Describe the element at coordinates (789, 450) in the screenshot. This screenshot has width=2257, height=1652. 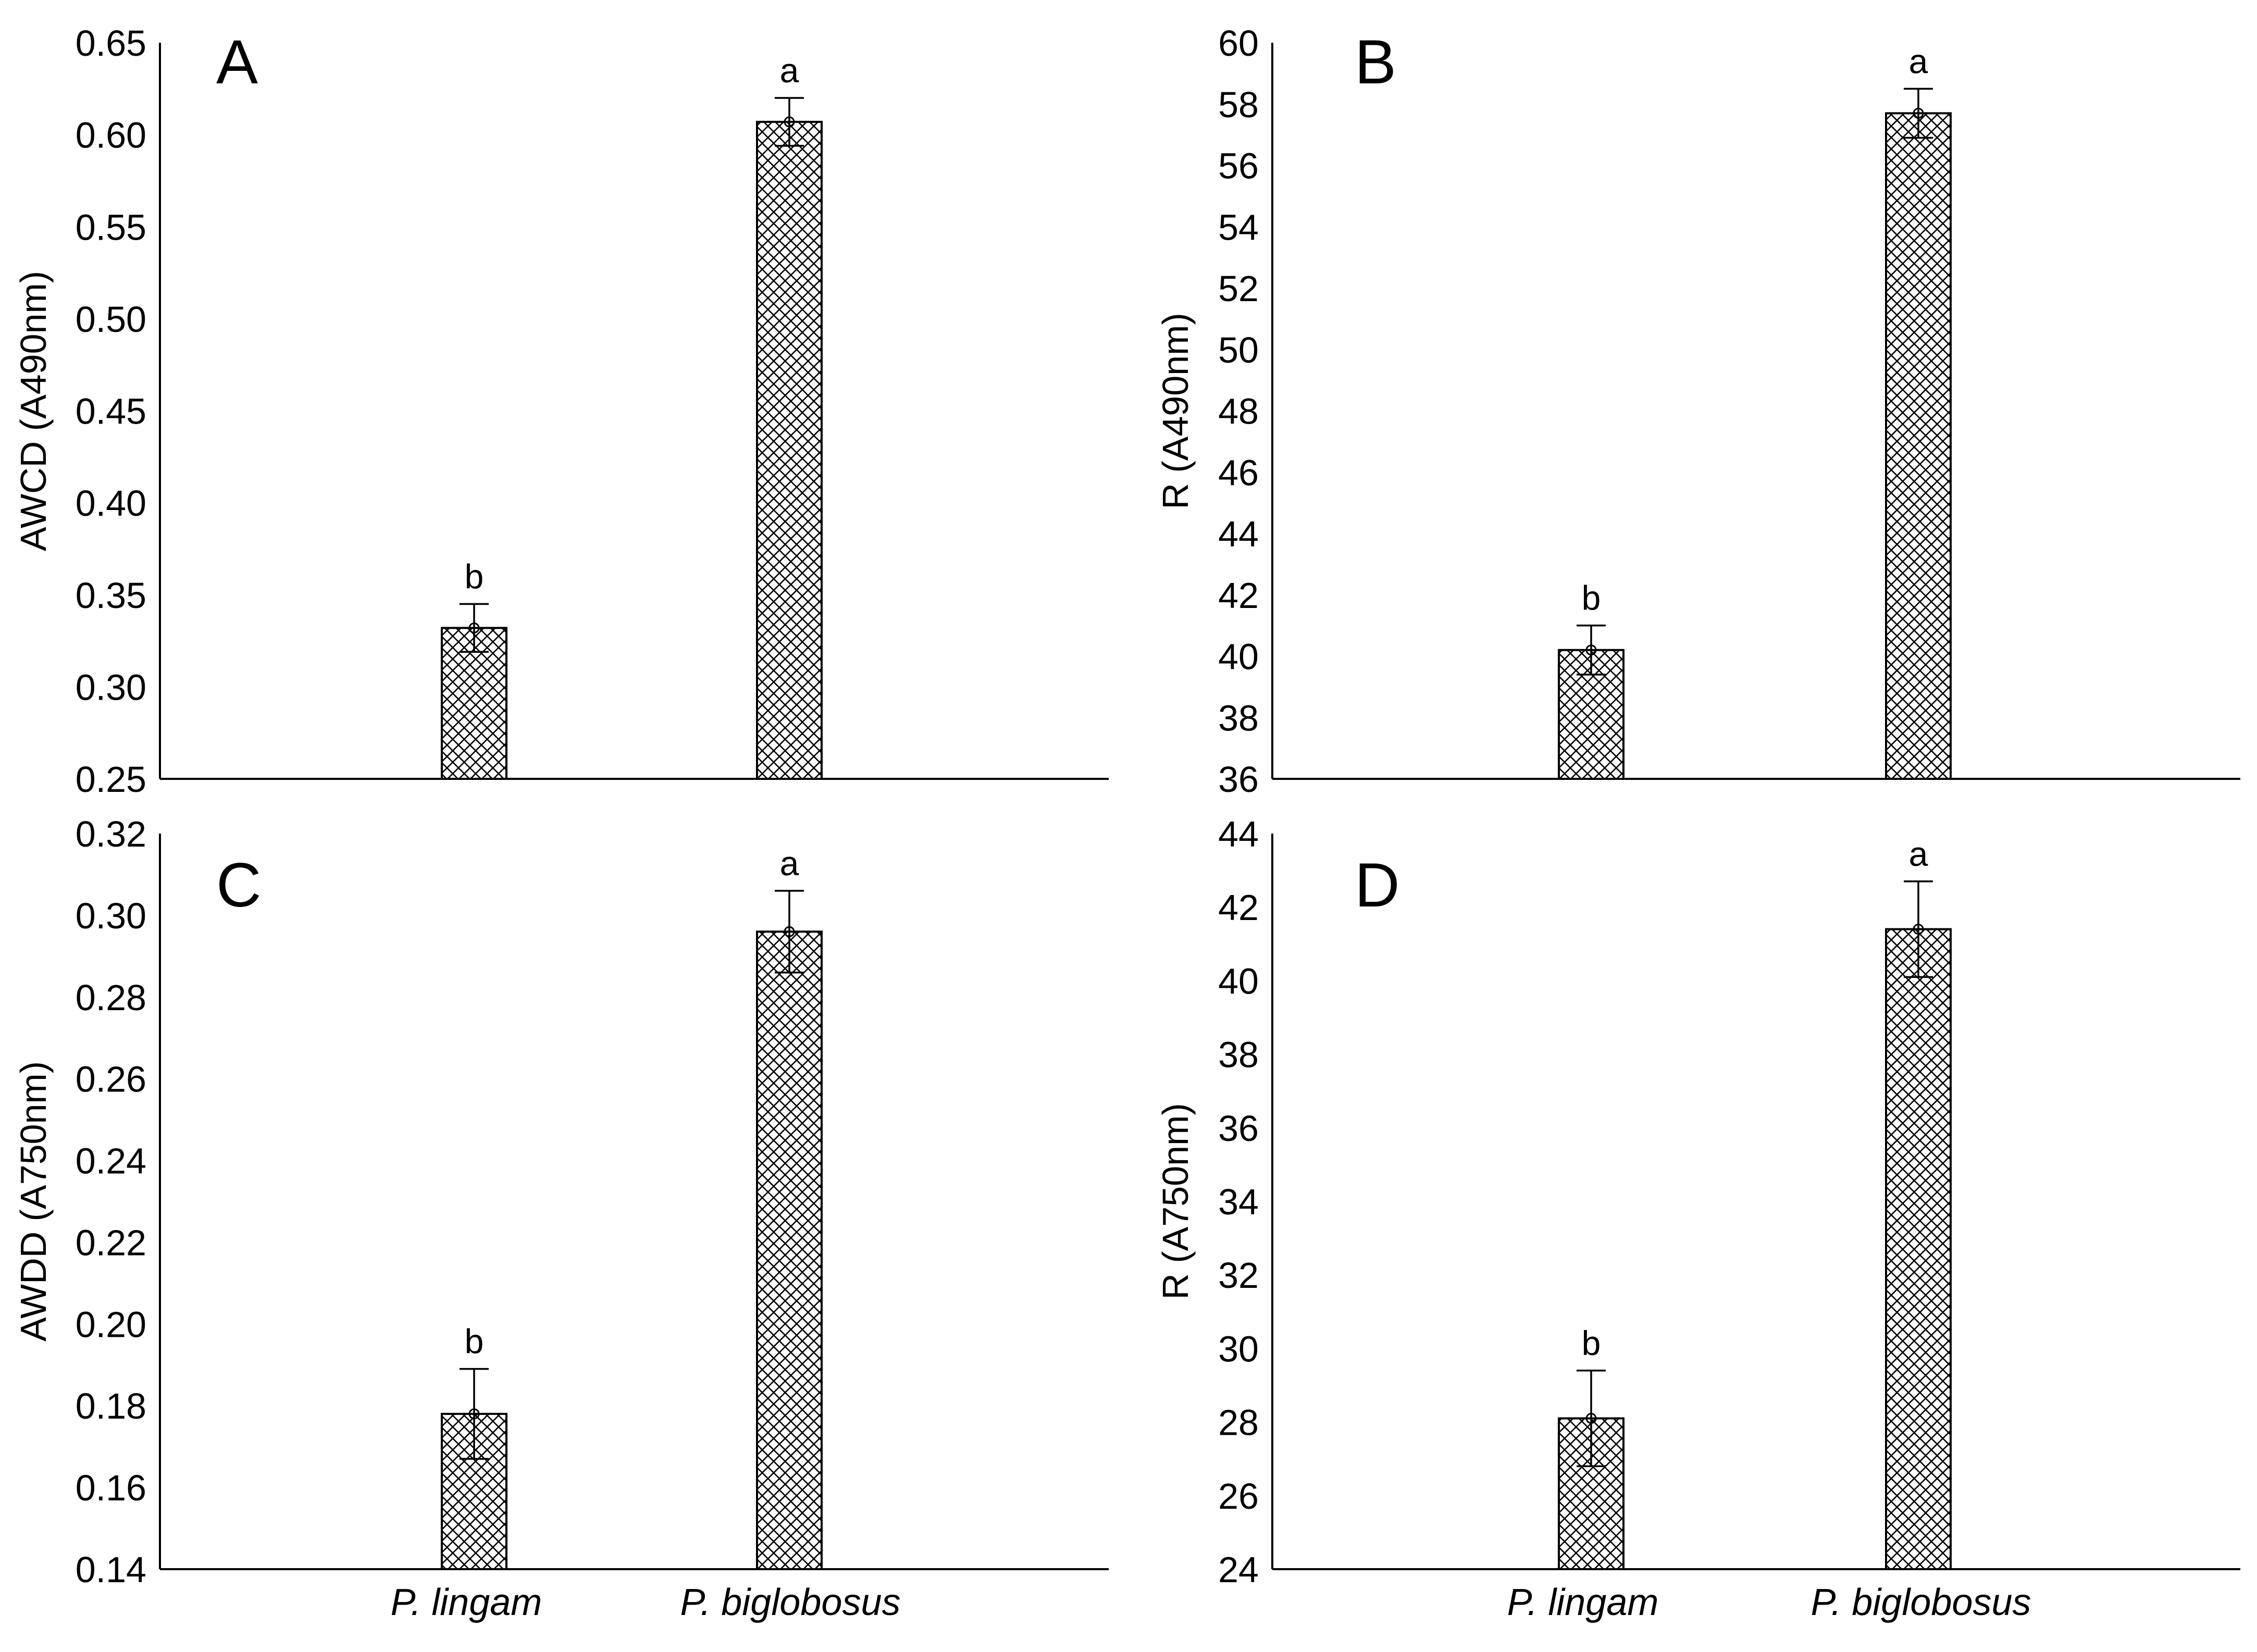
I see `panel-a-bar-p--biglobosus` at that location.